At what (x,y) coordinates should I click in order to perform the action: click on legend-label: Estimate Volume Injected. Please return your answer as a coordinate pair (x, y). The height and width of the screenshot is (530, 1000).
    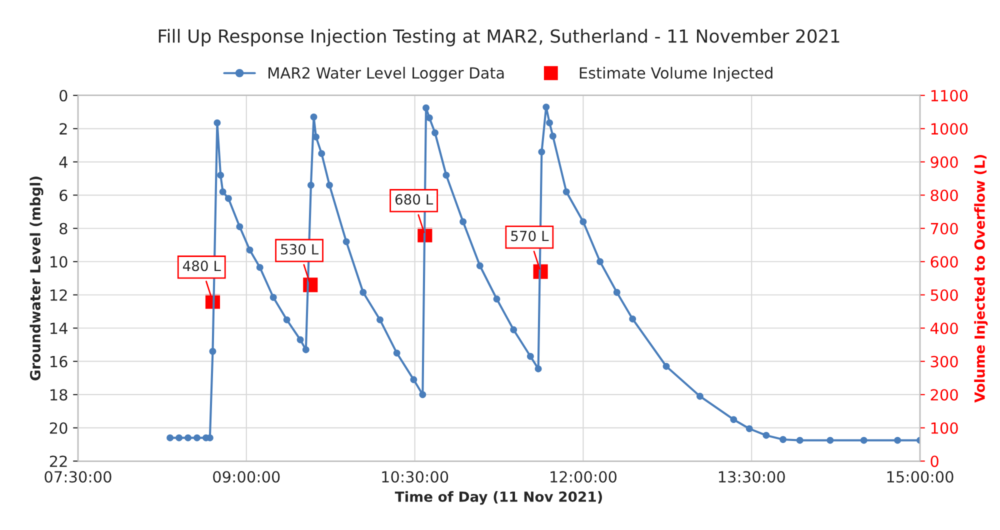
    Looking at the image, I should click on (676, 74).